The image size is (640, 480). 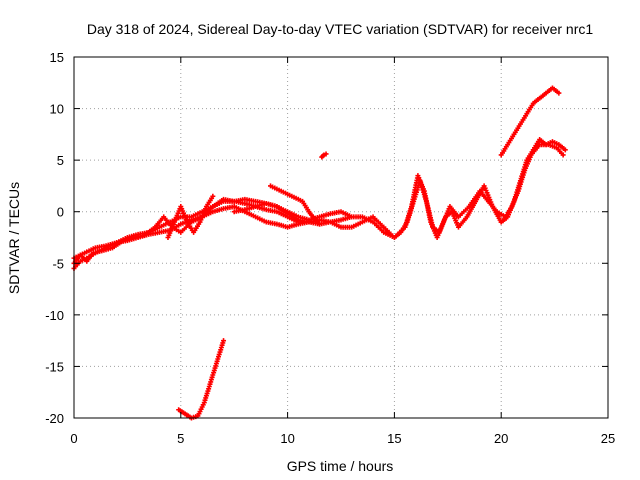 What do you see at coordinates (60, 160) in the screenshot?
I see `y-tick-label: 5` at bounding box center [60, 160].